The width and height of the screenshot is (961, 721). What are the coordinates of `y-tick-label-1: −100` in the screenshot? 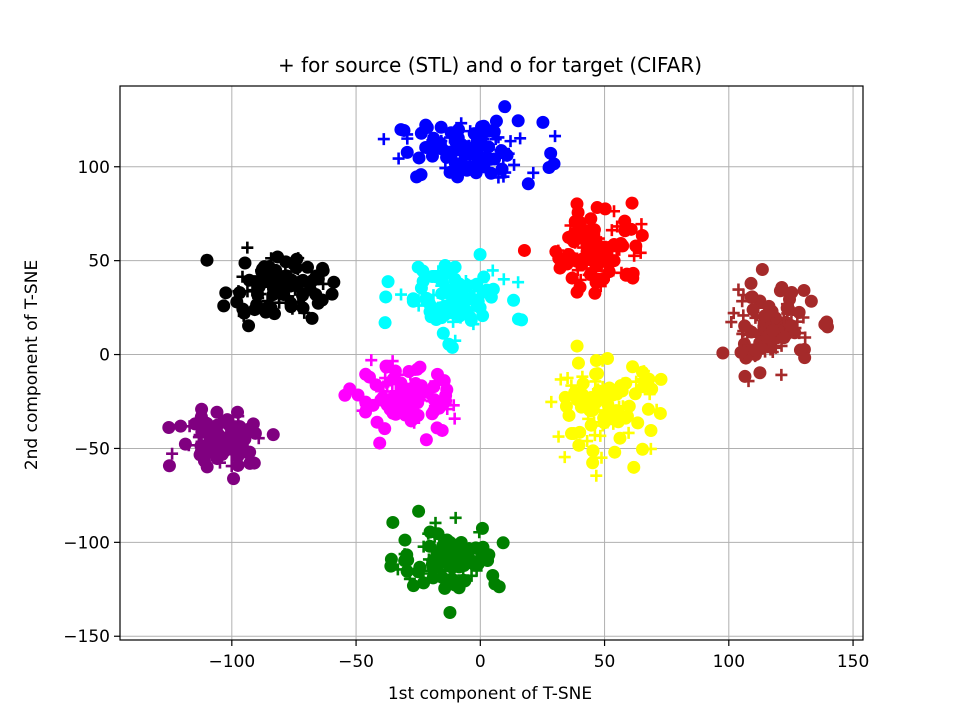 It's located at (86, 543).